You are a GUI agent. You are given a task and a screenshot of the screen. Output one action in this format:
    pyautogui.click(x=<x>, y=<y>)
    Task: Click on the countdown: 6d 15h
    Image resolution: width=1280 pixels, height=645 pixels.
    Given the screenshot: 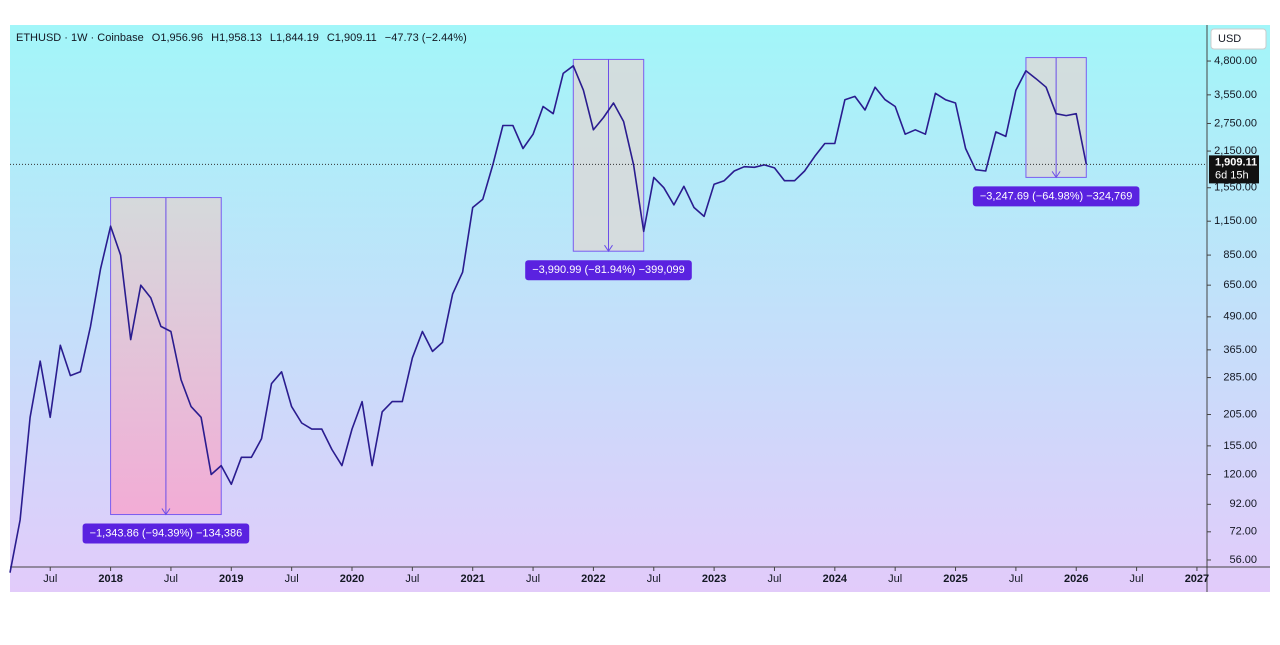 What is the action you would take?
    pyautogui.click(x=1232, y=175)
    